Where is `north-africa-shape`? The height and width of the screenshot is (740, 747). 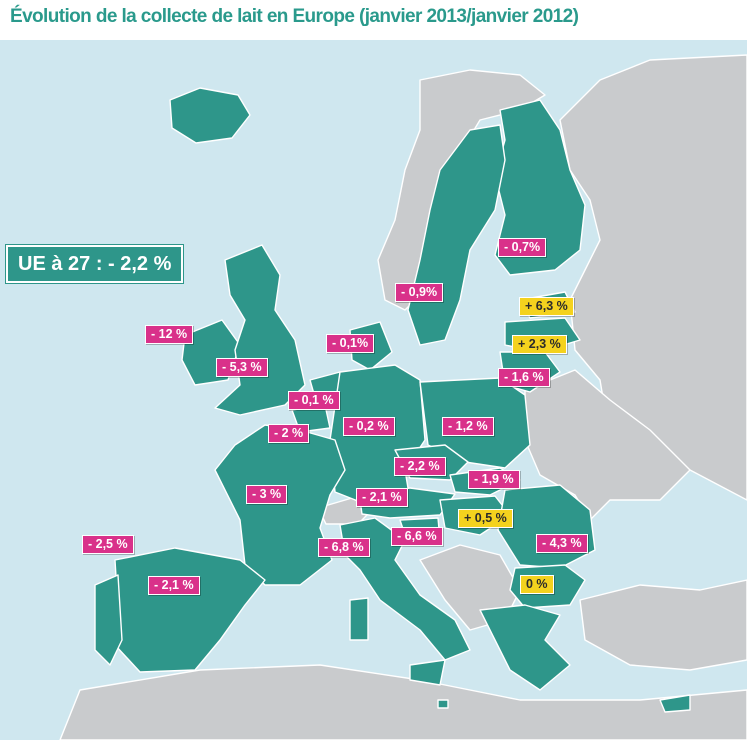 north-africa-shape is located at coordinates (403, 702).